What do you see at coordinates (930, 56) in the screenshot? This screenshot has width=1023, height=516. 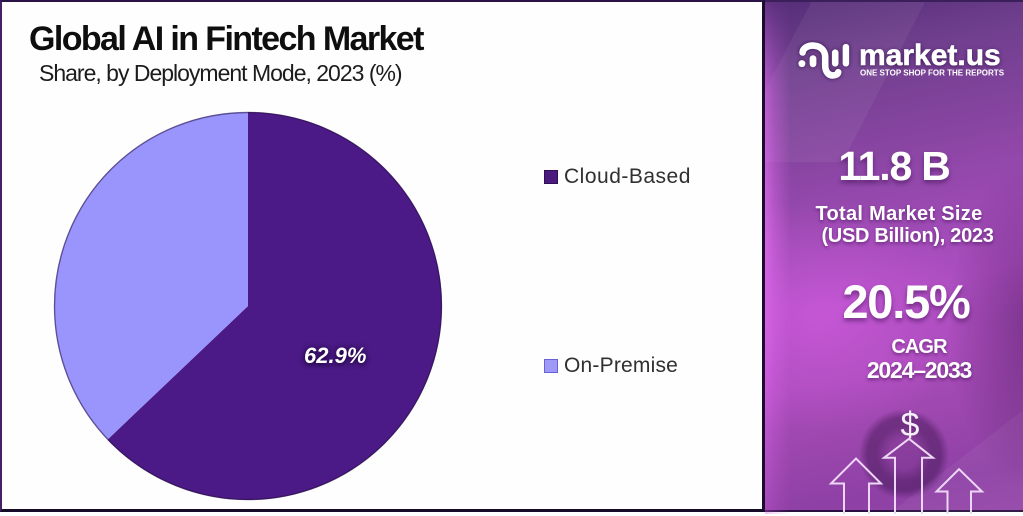 I see `svg-text: market.us` at bounding box center [930, 56].